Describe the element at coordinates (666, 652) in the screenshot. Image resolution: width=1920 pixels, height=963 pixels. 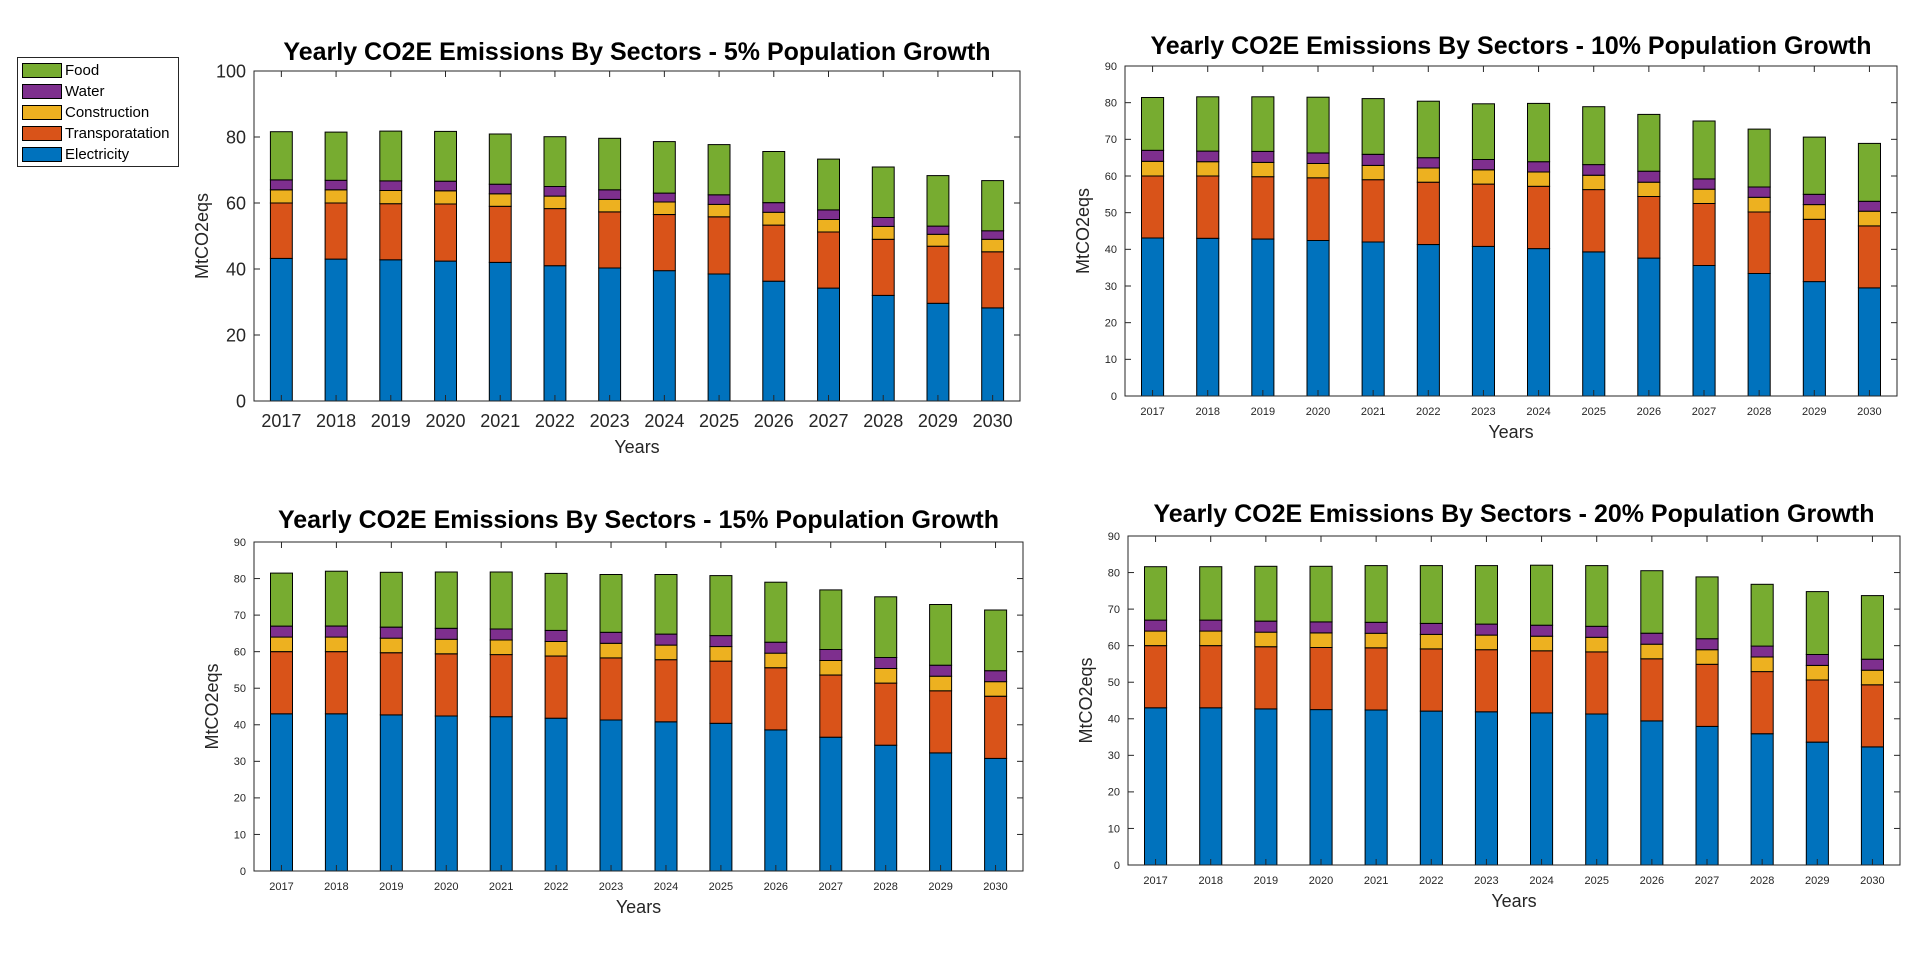
I see `chart3-bar-construction-2024` at that location.